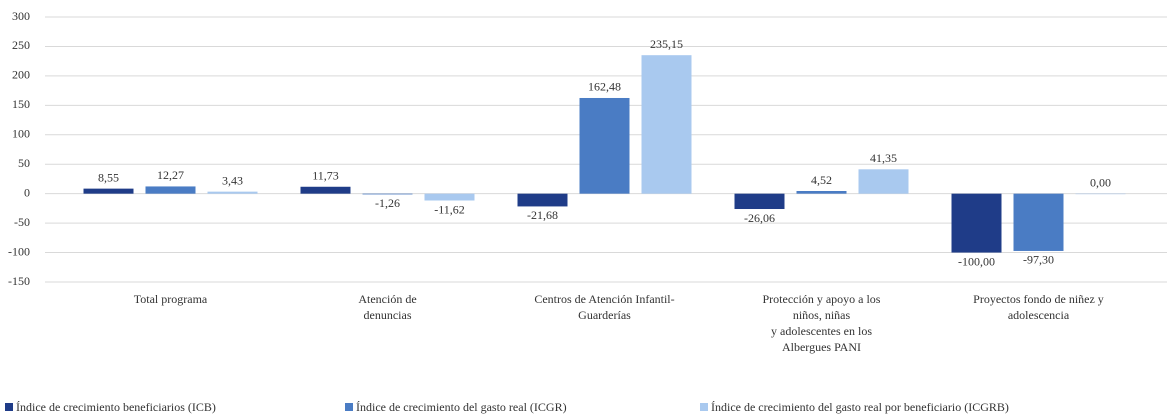 This screenshot has width=1167, height=417. Describe the element at coordinates (108, 177) in the screenshot. I see `value-label: 8,55` at that location.